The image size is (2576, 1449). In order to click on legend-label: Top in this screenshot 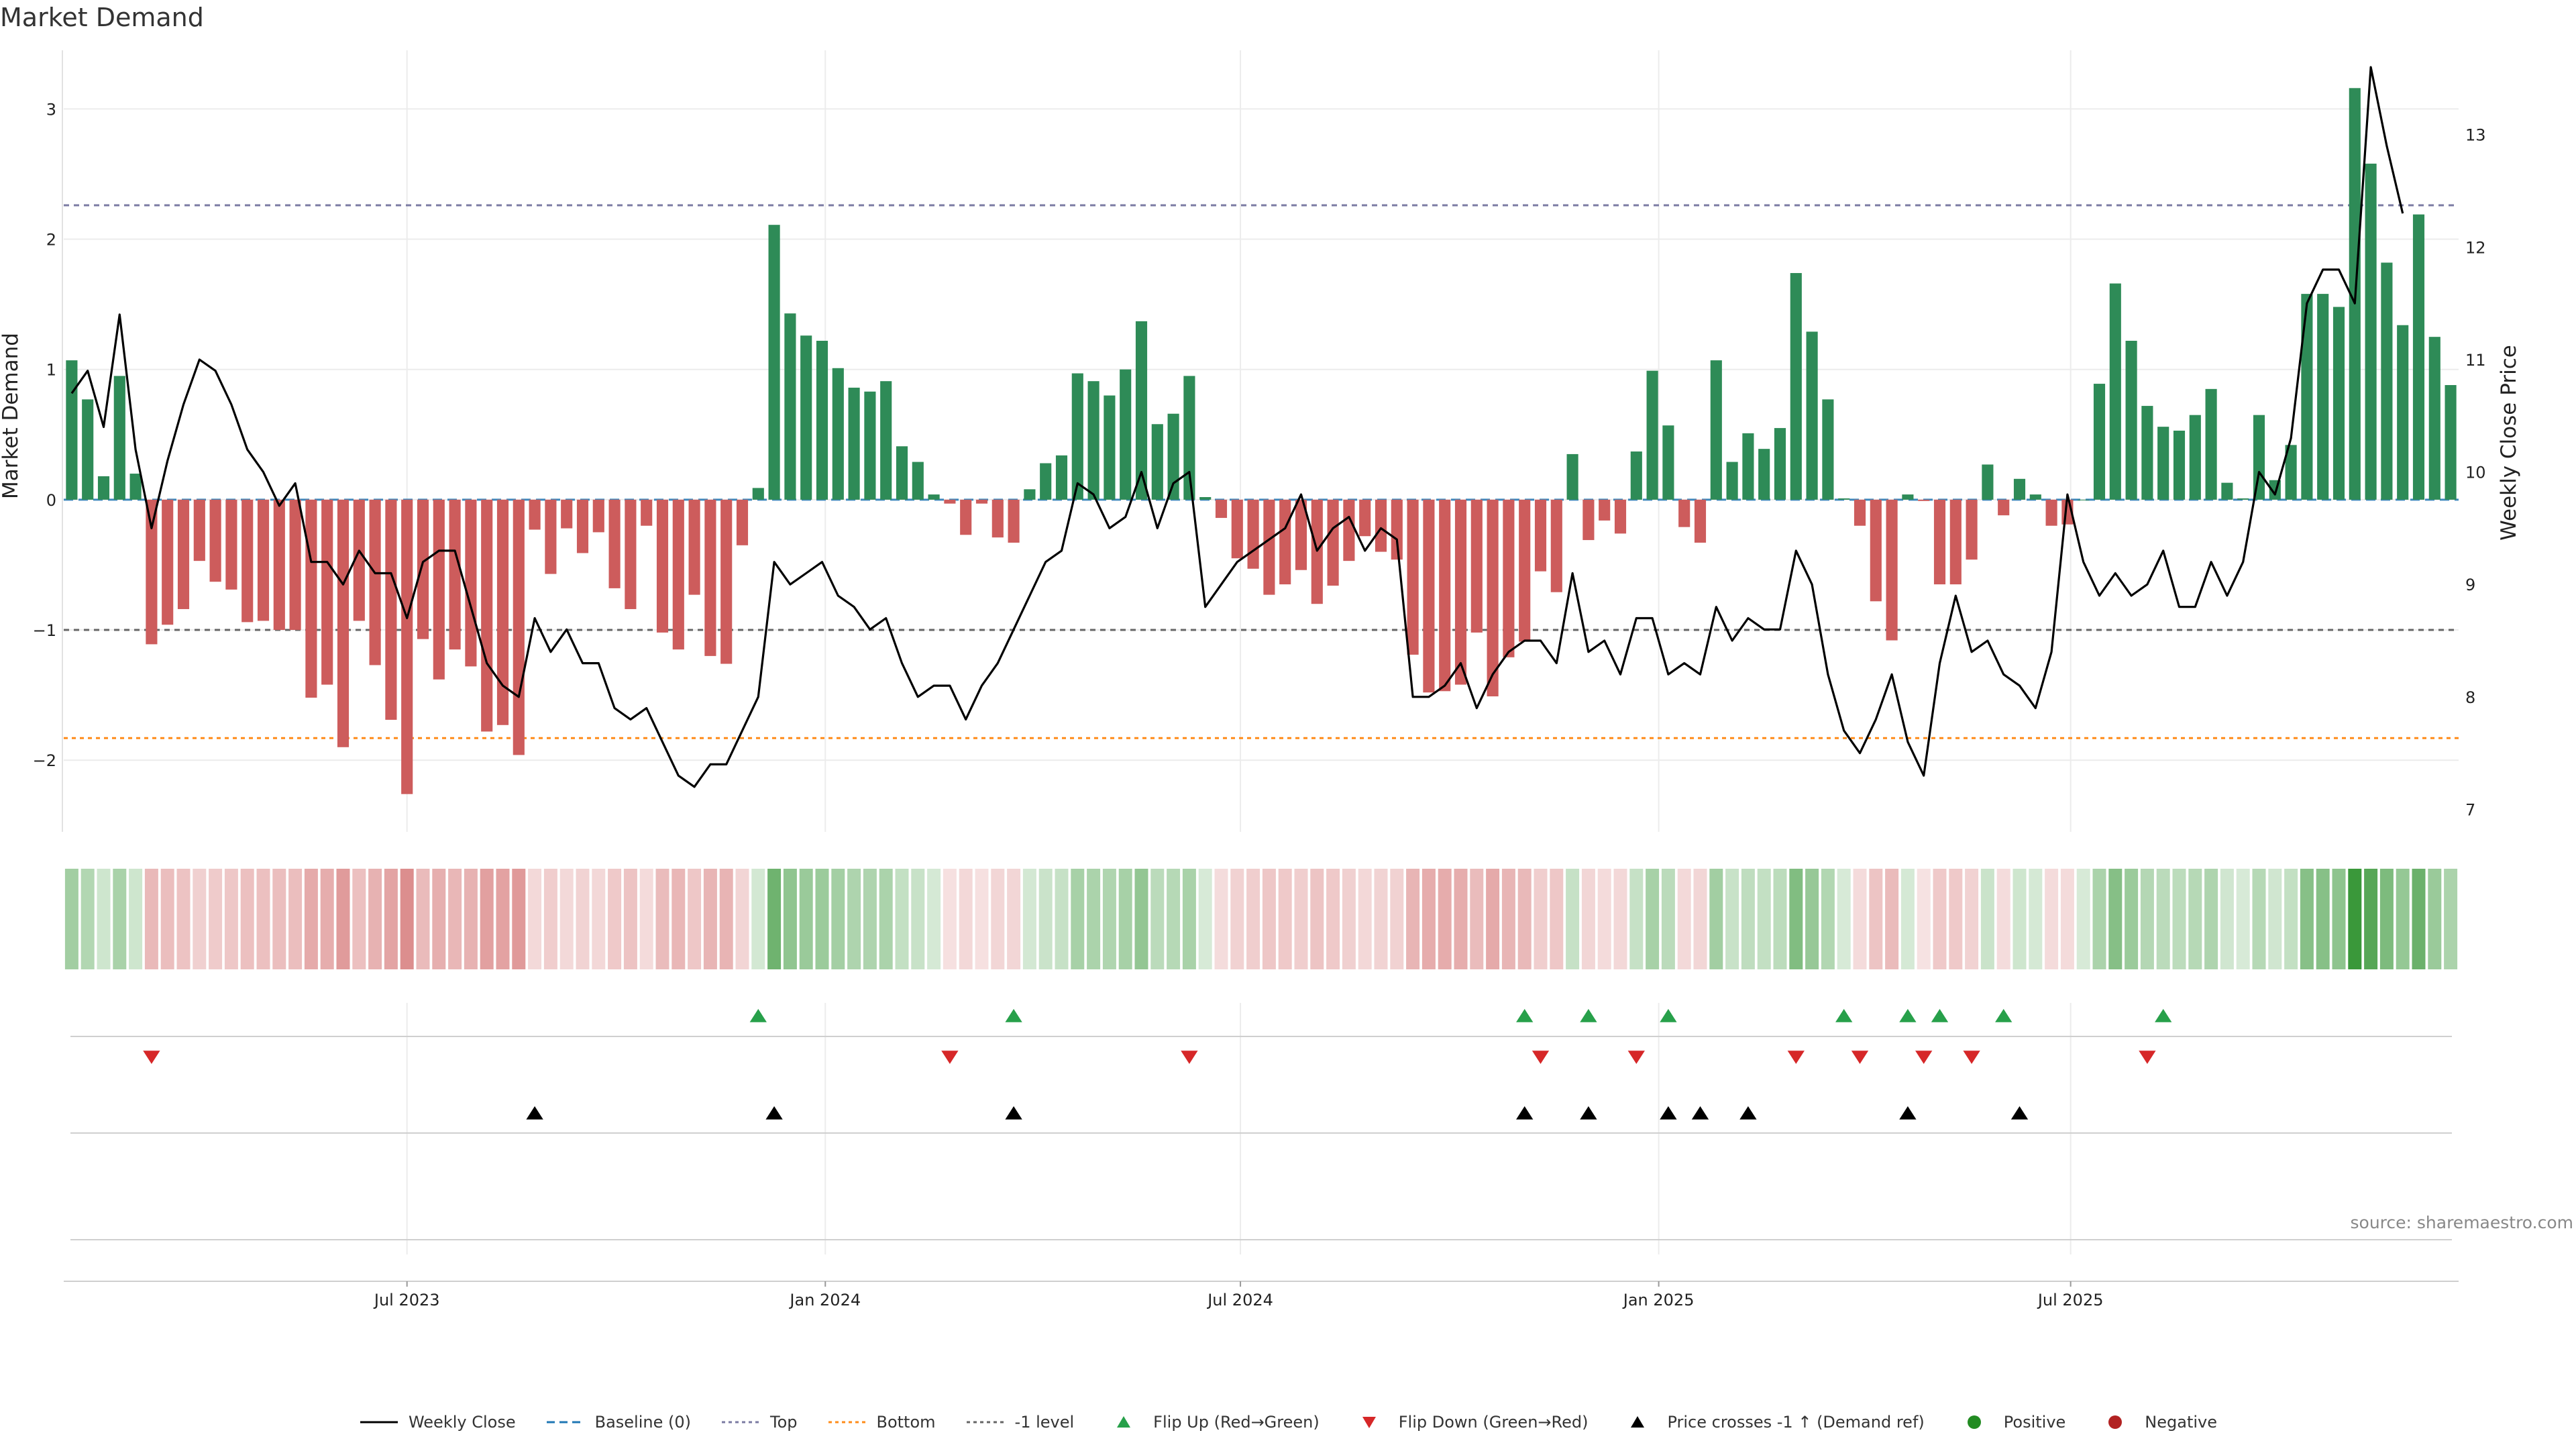, I will do `click(784, 1422)`.